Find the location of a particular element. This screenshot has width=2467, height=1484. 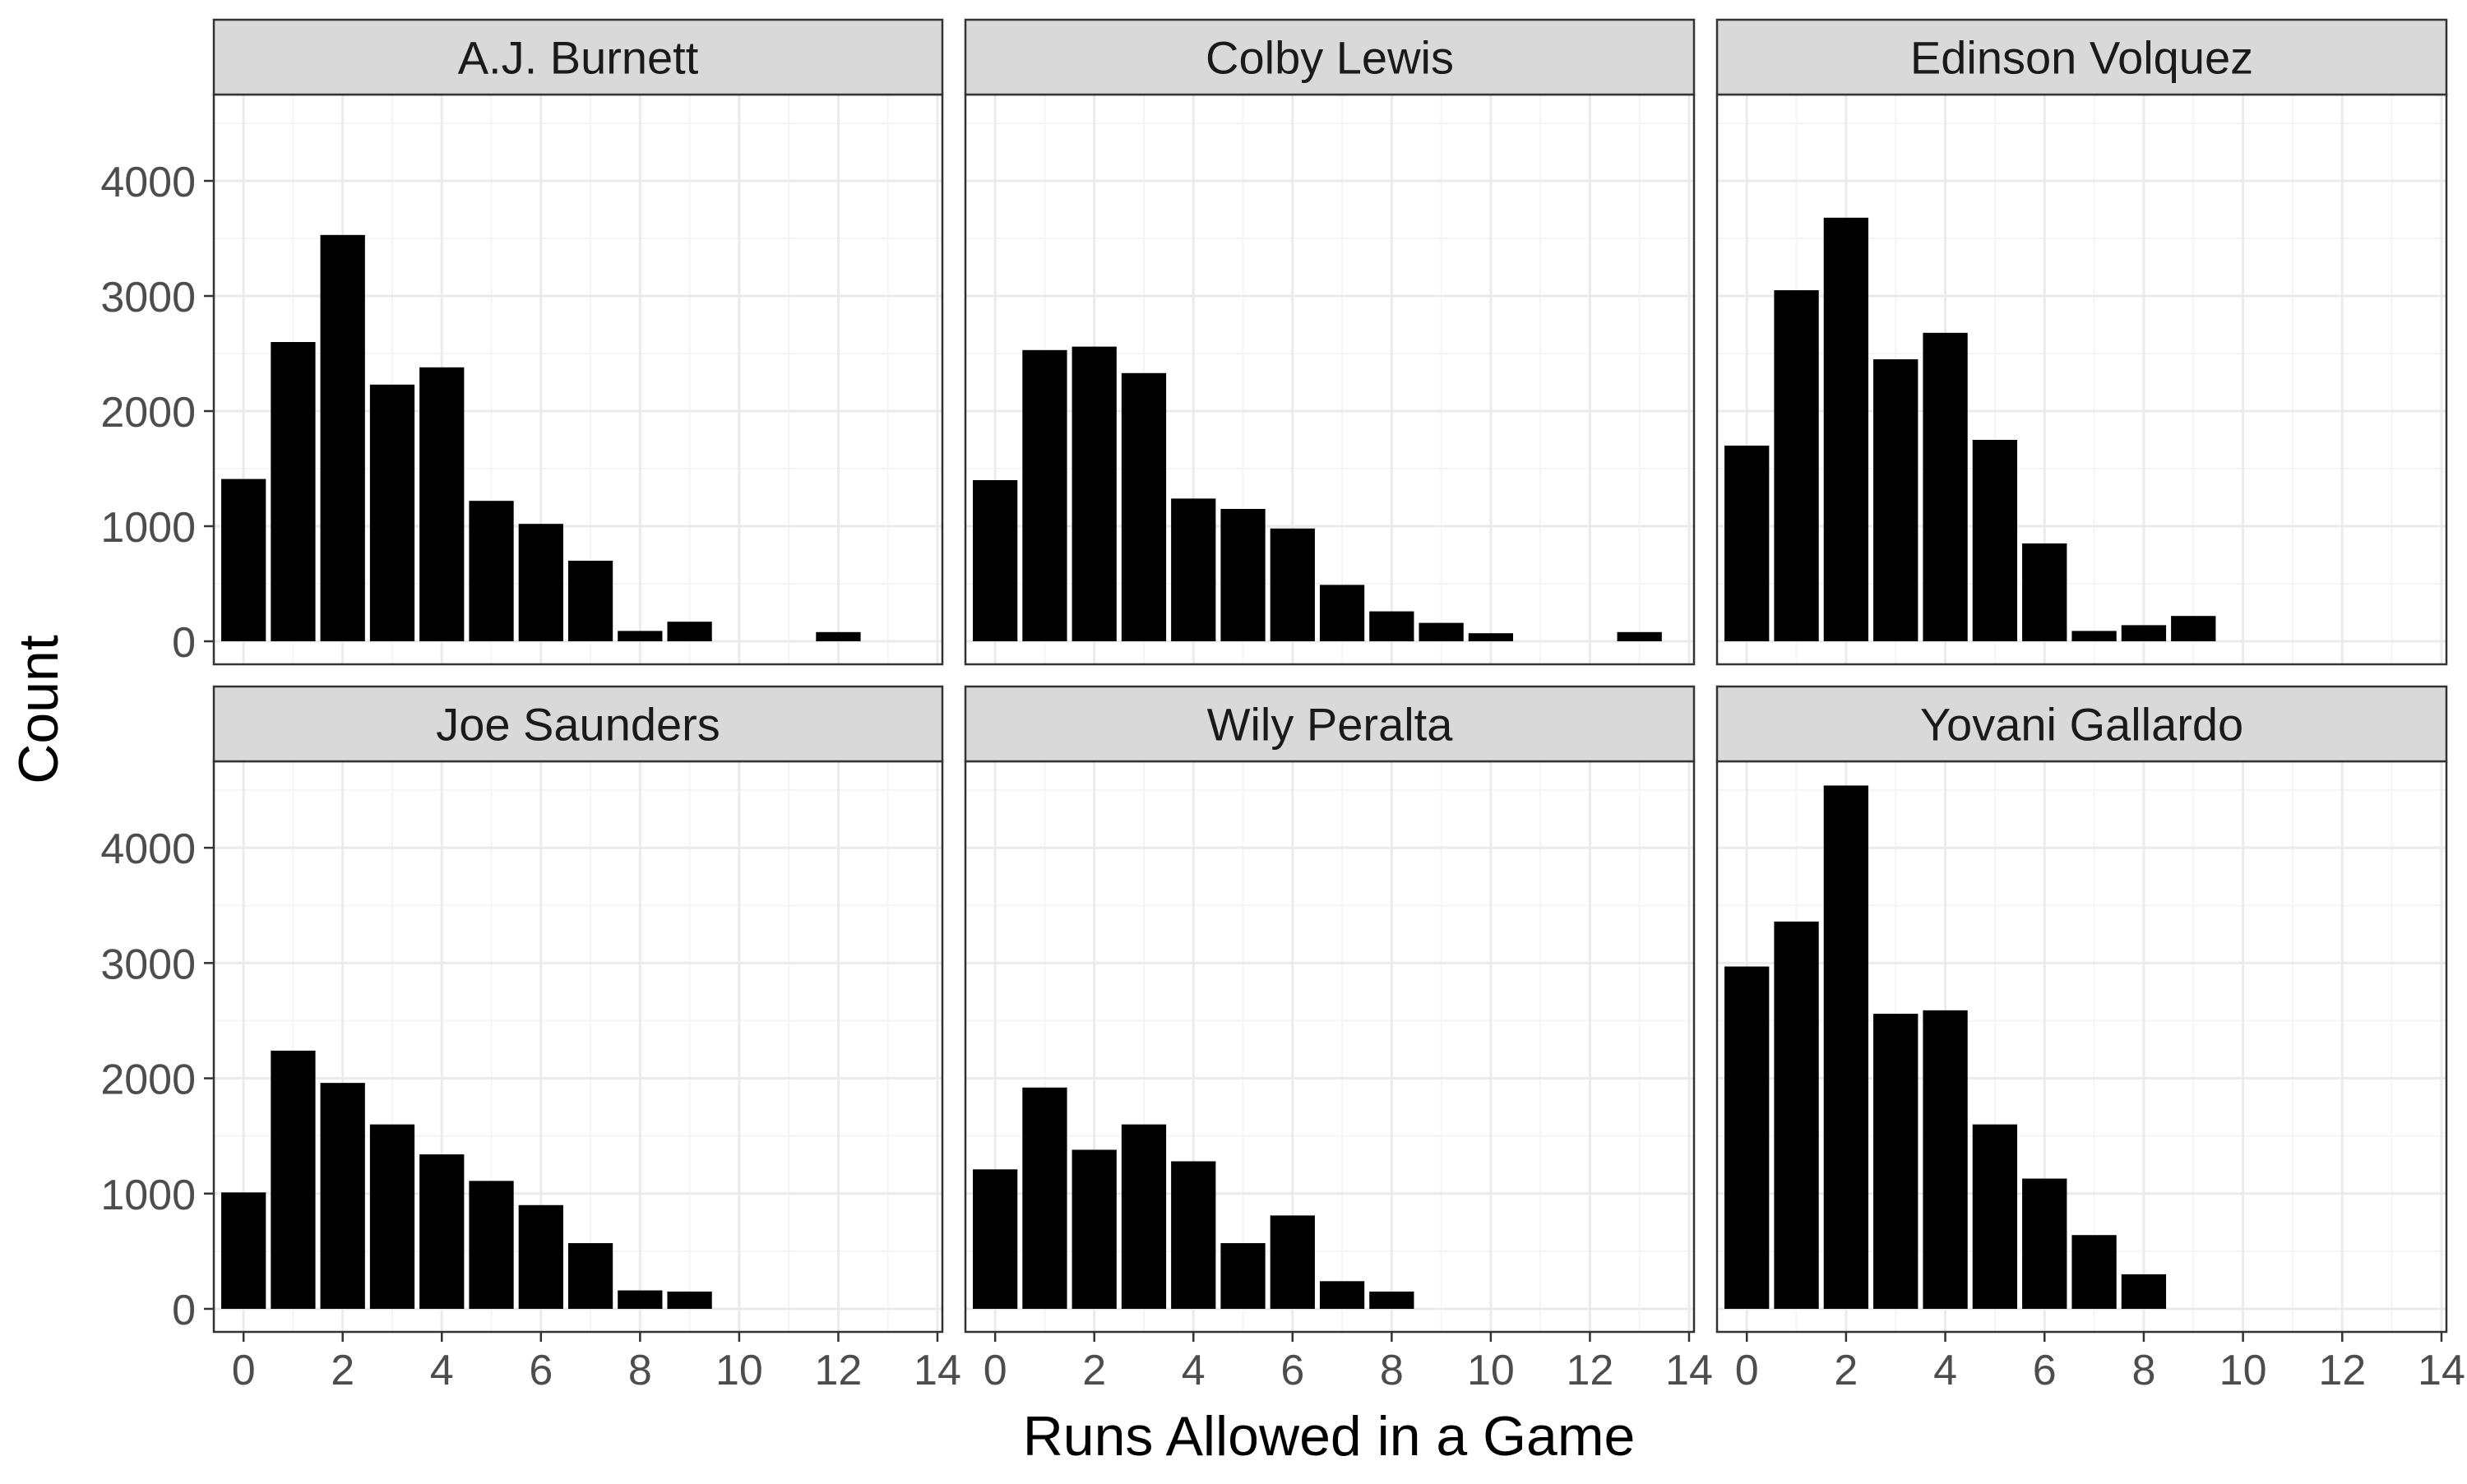

facet-panel: Wily Peralta 0 2 4 6 8 10 12 14 is located at coordinates (1338, 1040).